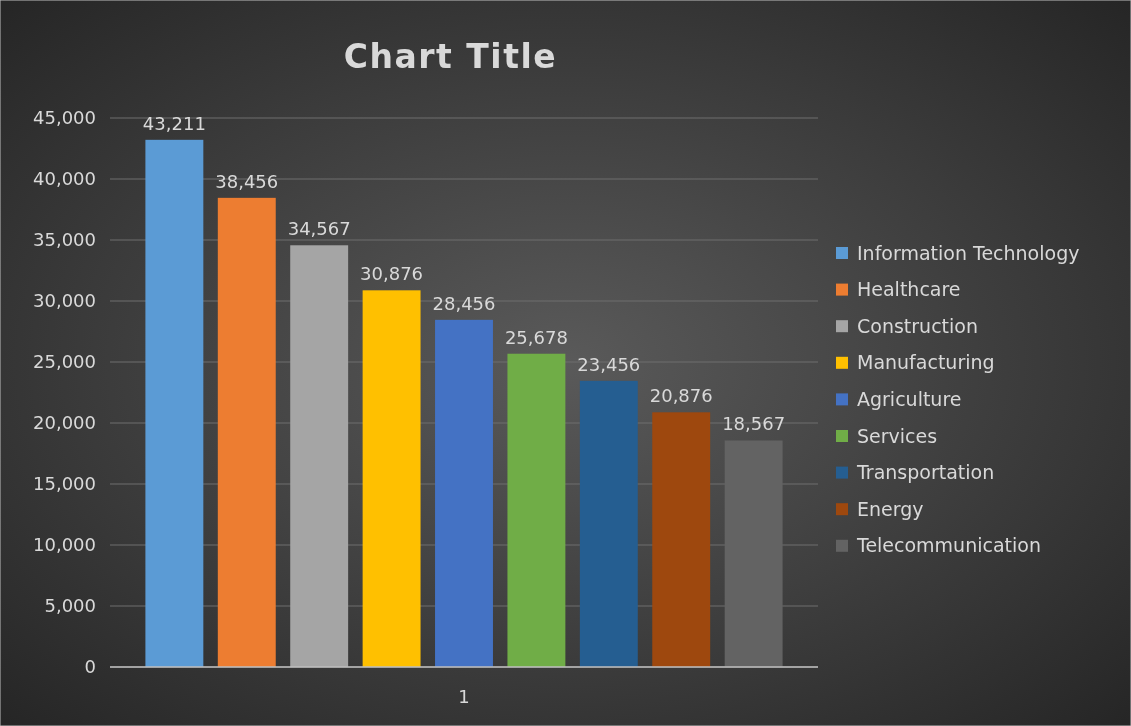  Describe the element at coordinates (70, 606) in the screenshot. I see `y-tick-label: 5,000` at that location.